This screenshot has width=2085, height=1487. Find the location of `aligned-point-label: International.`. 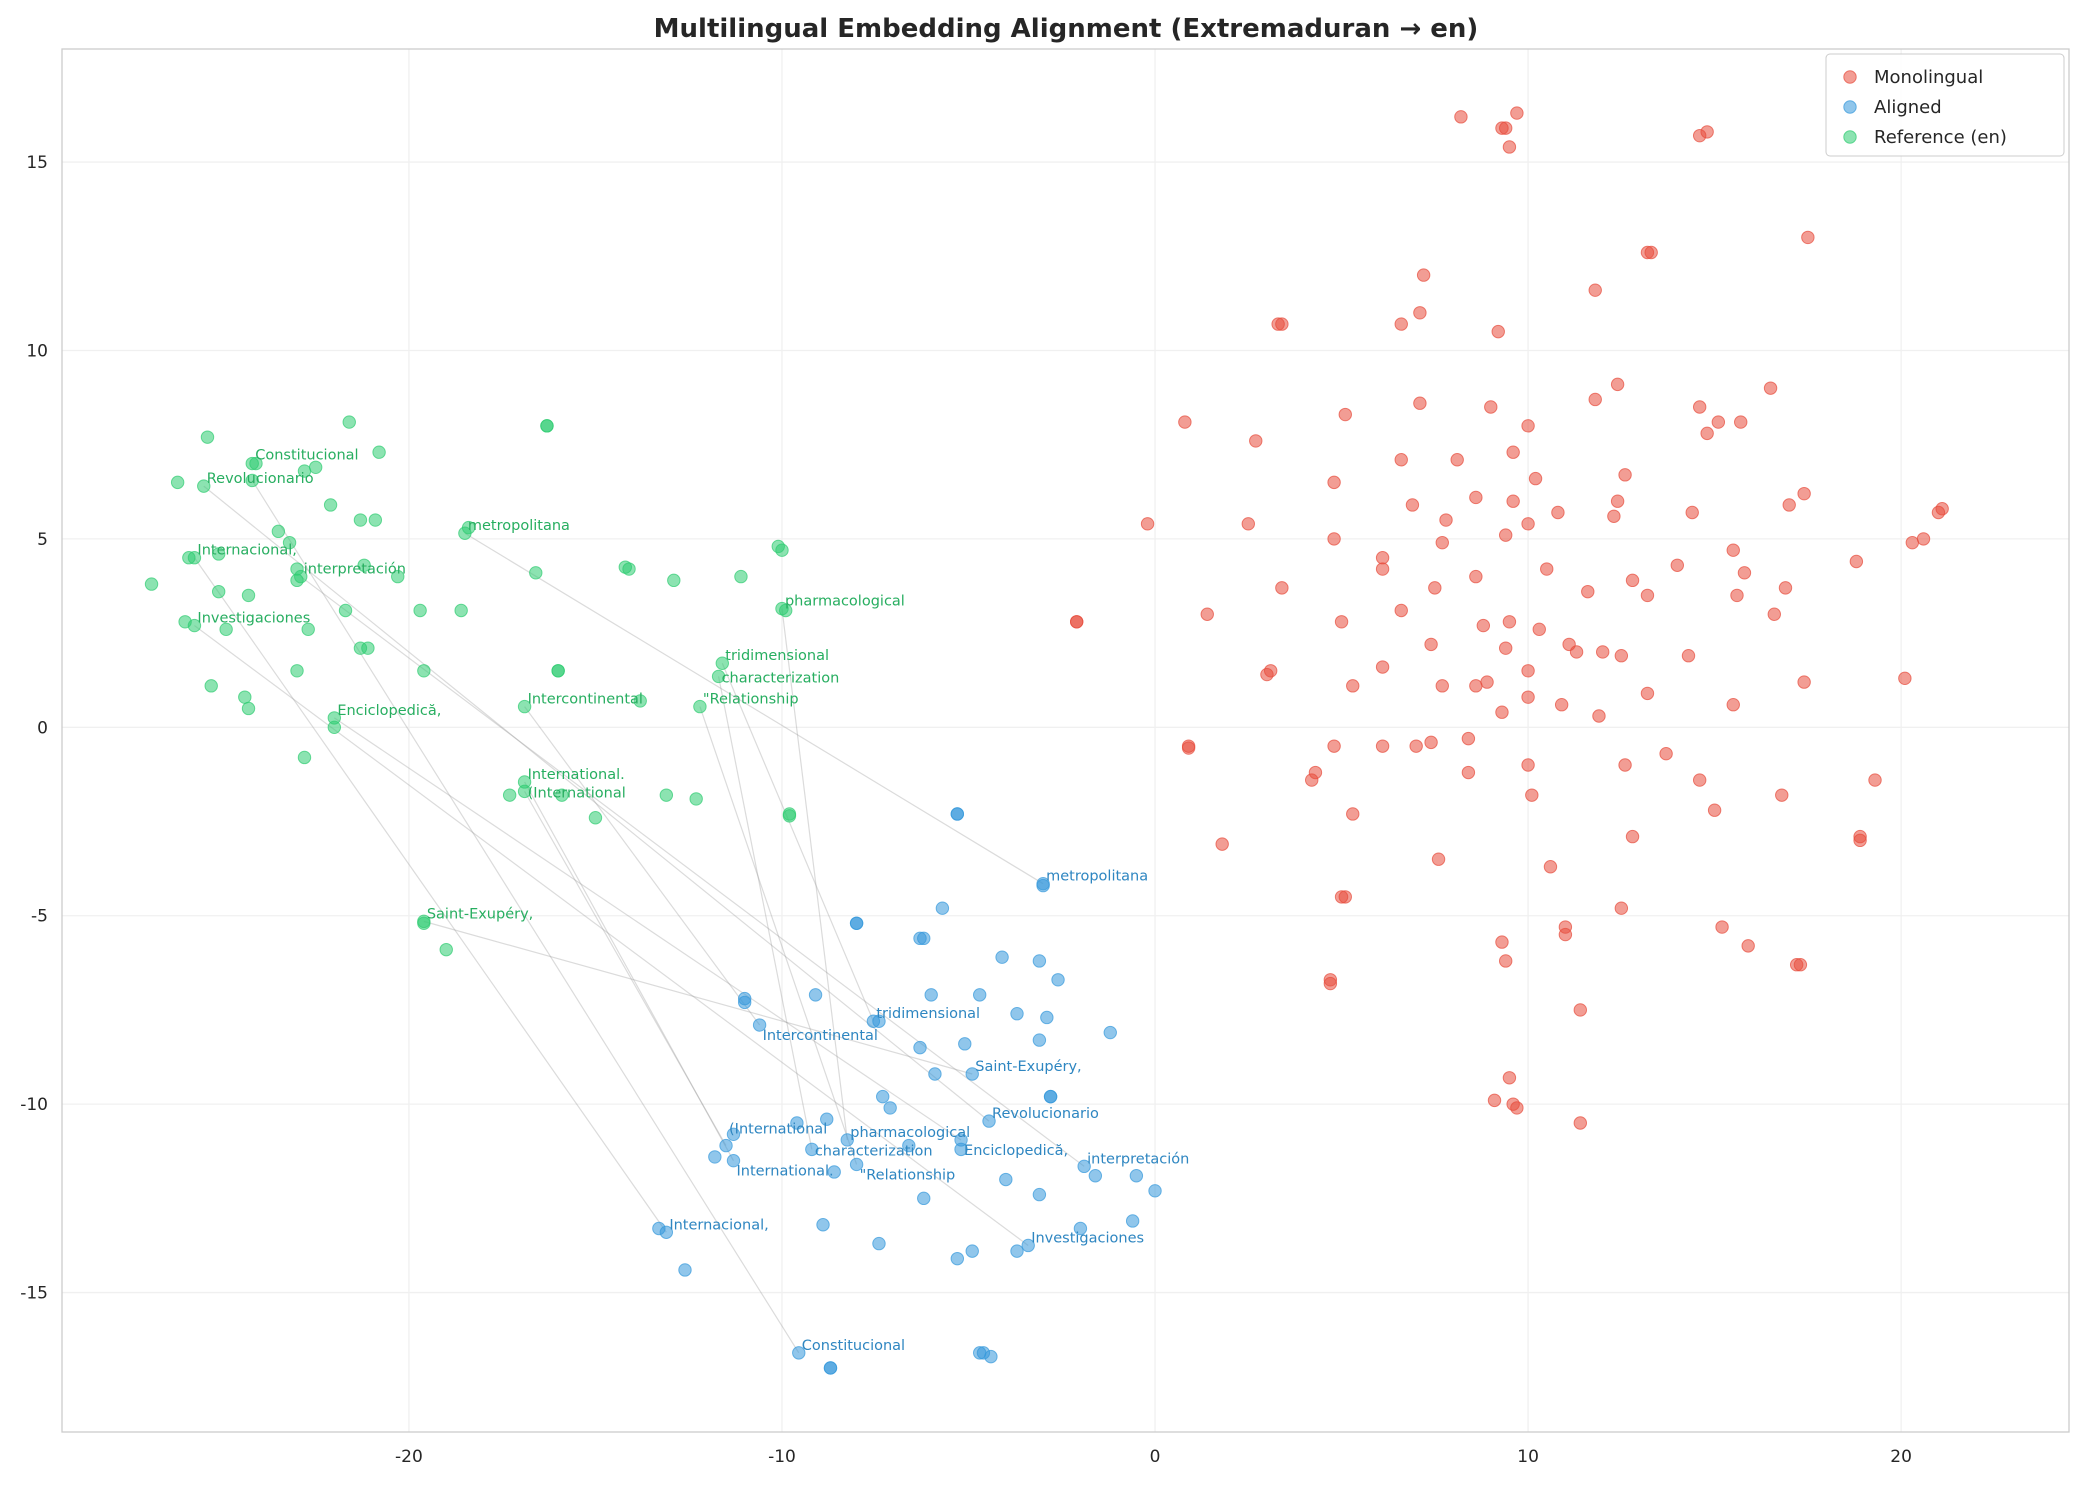

aligned-point-label: International. is located at coordinates (784, 1172).